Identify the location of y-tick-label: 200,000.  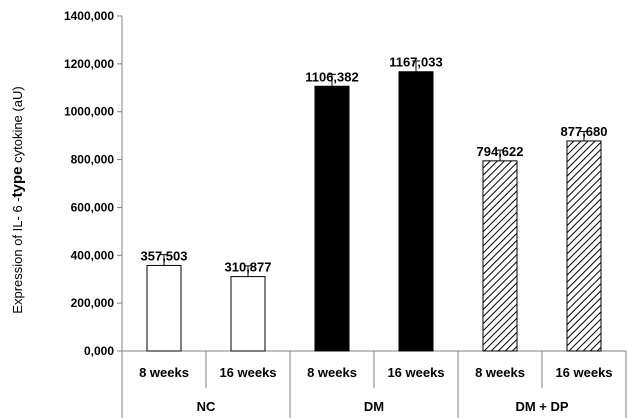
(93, 303).